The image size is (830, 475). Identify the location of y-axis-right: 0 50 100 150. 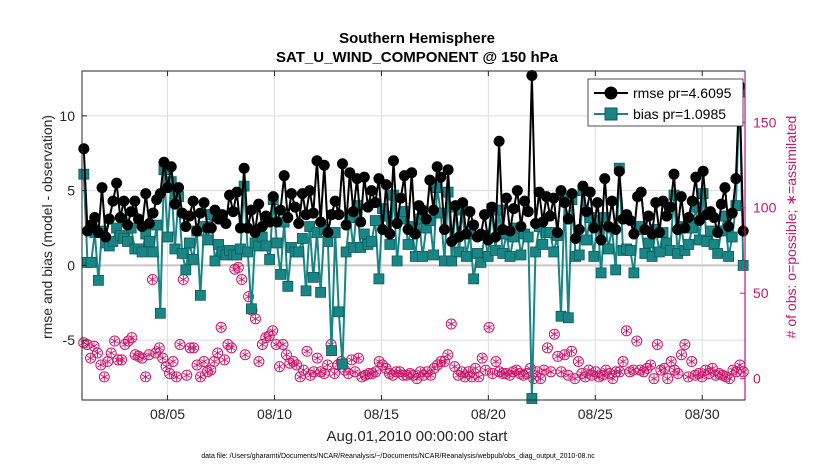
(758, 235).